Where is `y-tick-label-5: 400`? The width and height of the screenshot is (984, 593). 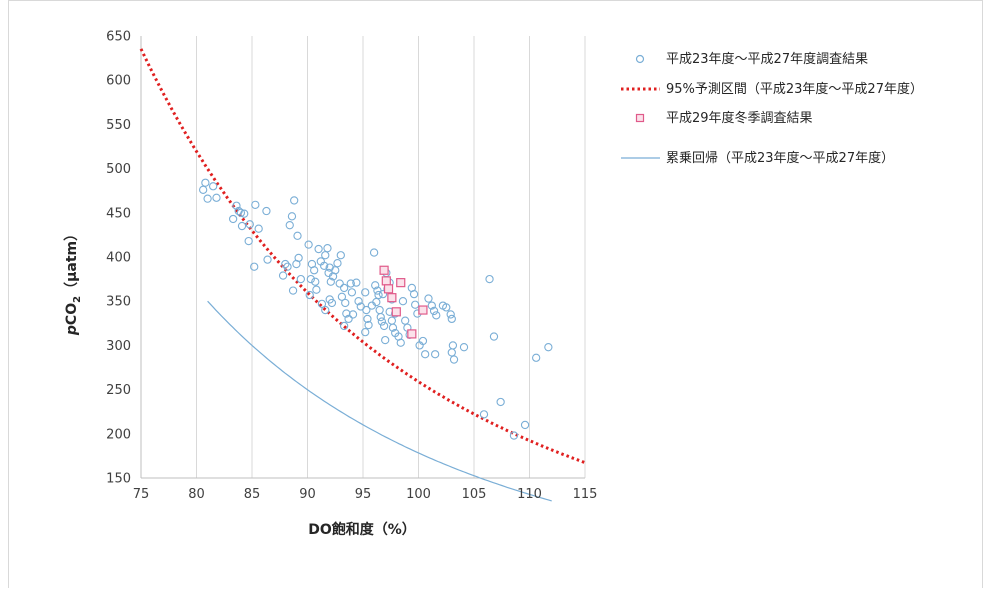 y-tick-label-5: 400 is located at coordinates (118, 258).